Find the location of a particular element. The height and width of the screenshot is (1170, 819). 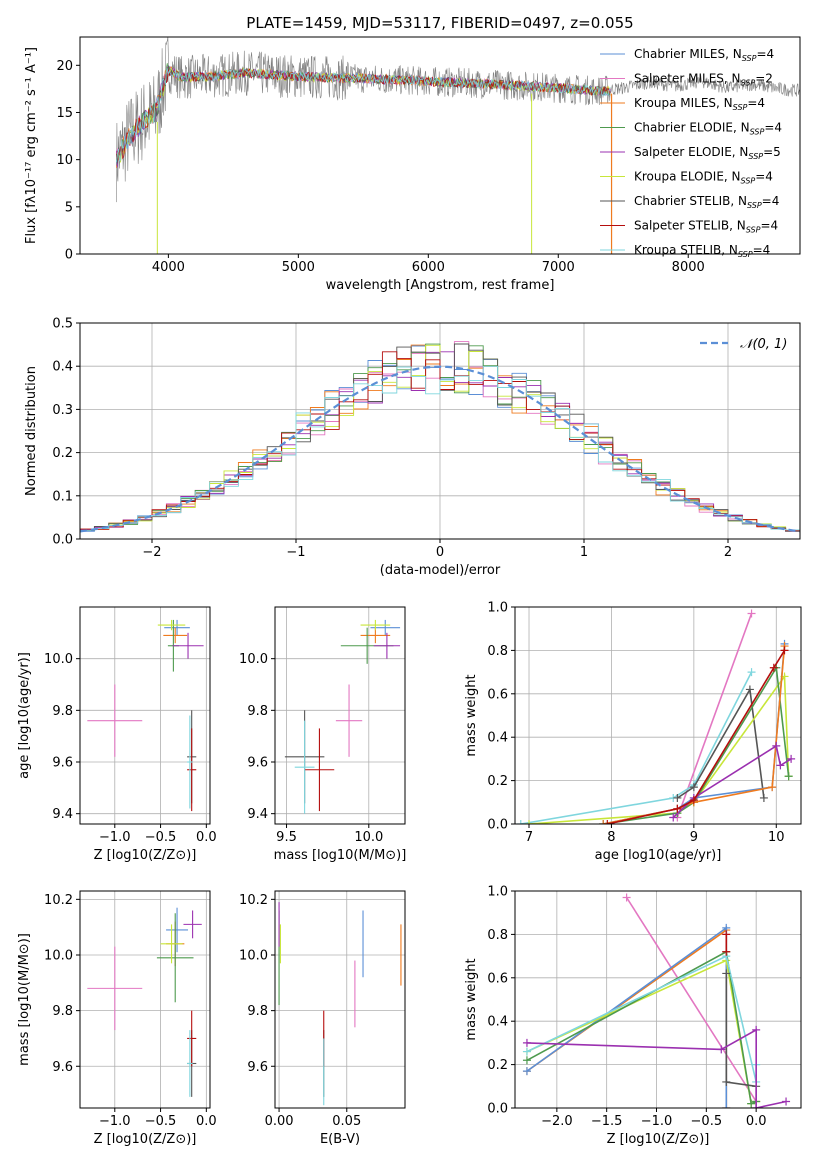

normal-curve is located at coordinates (440, 449).